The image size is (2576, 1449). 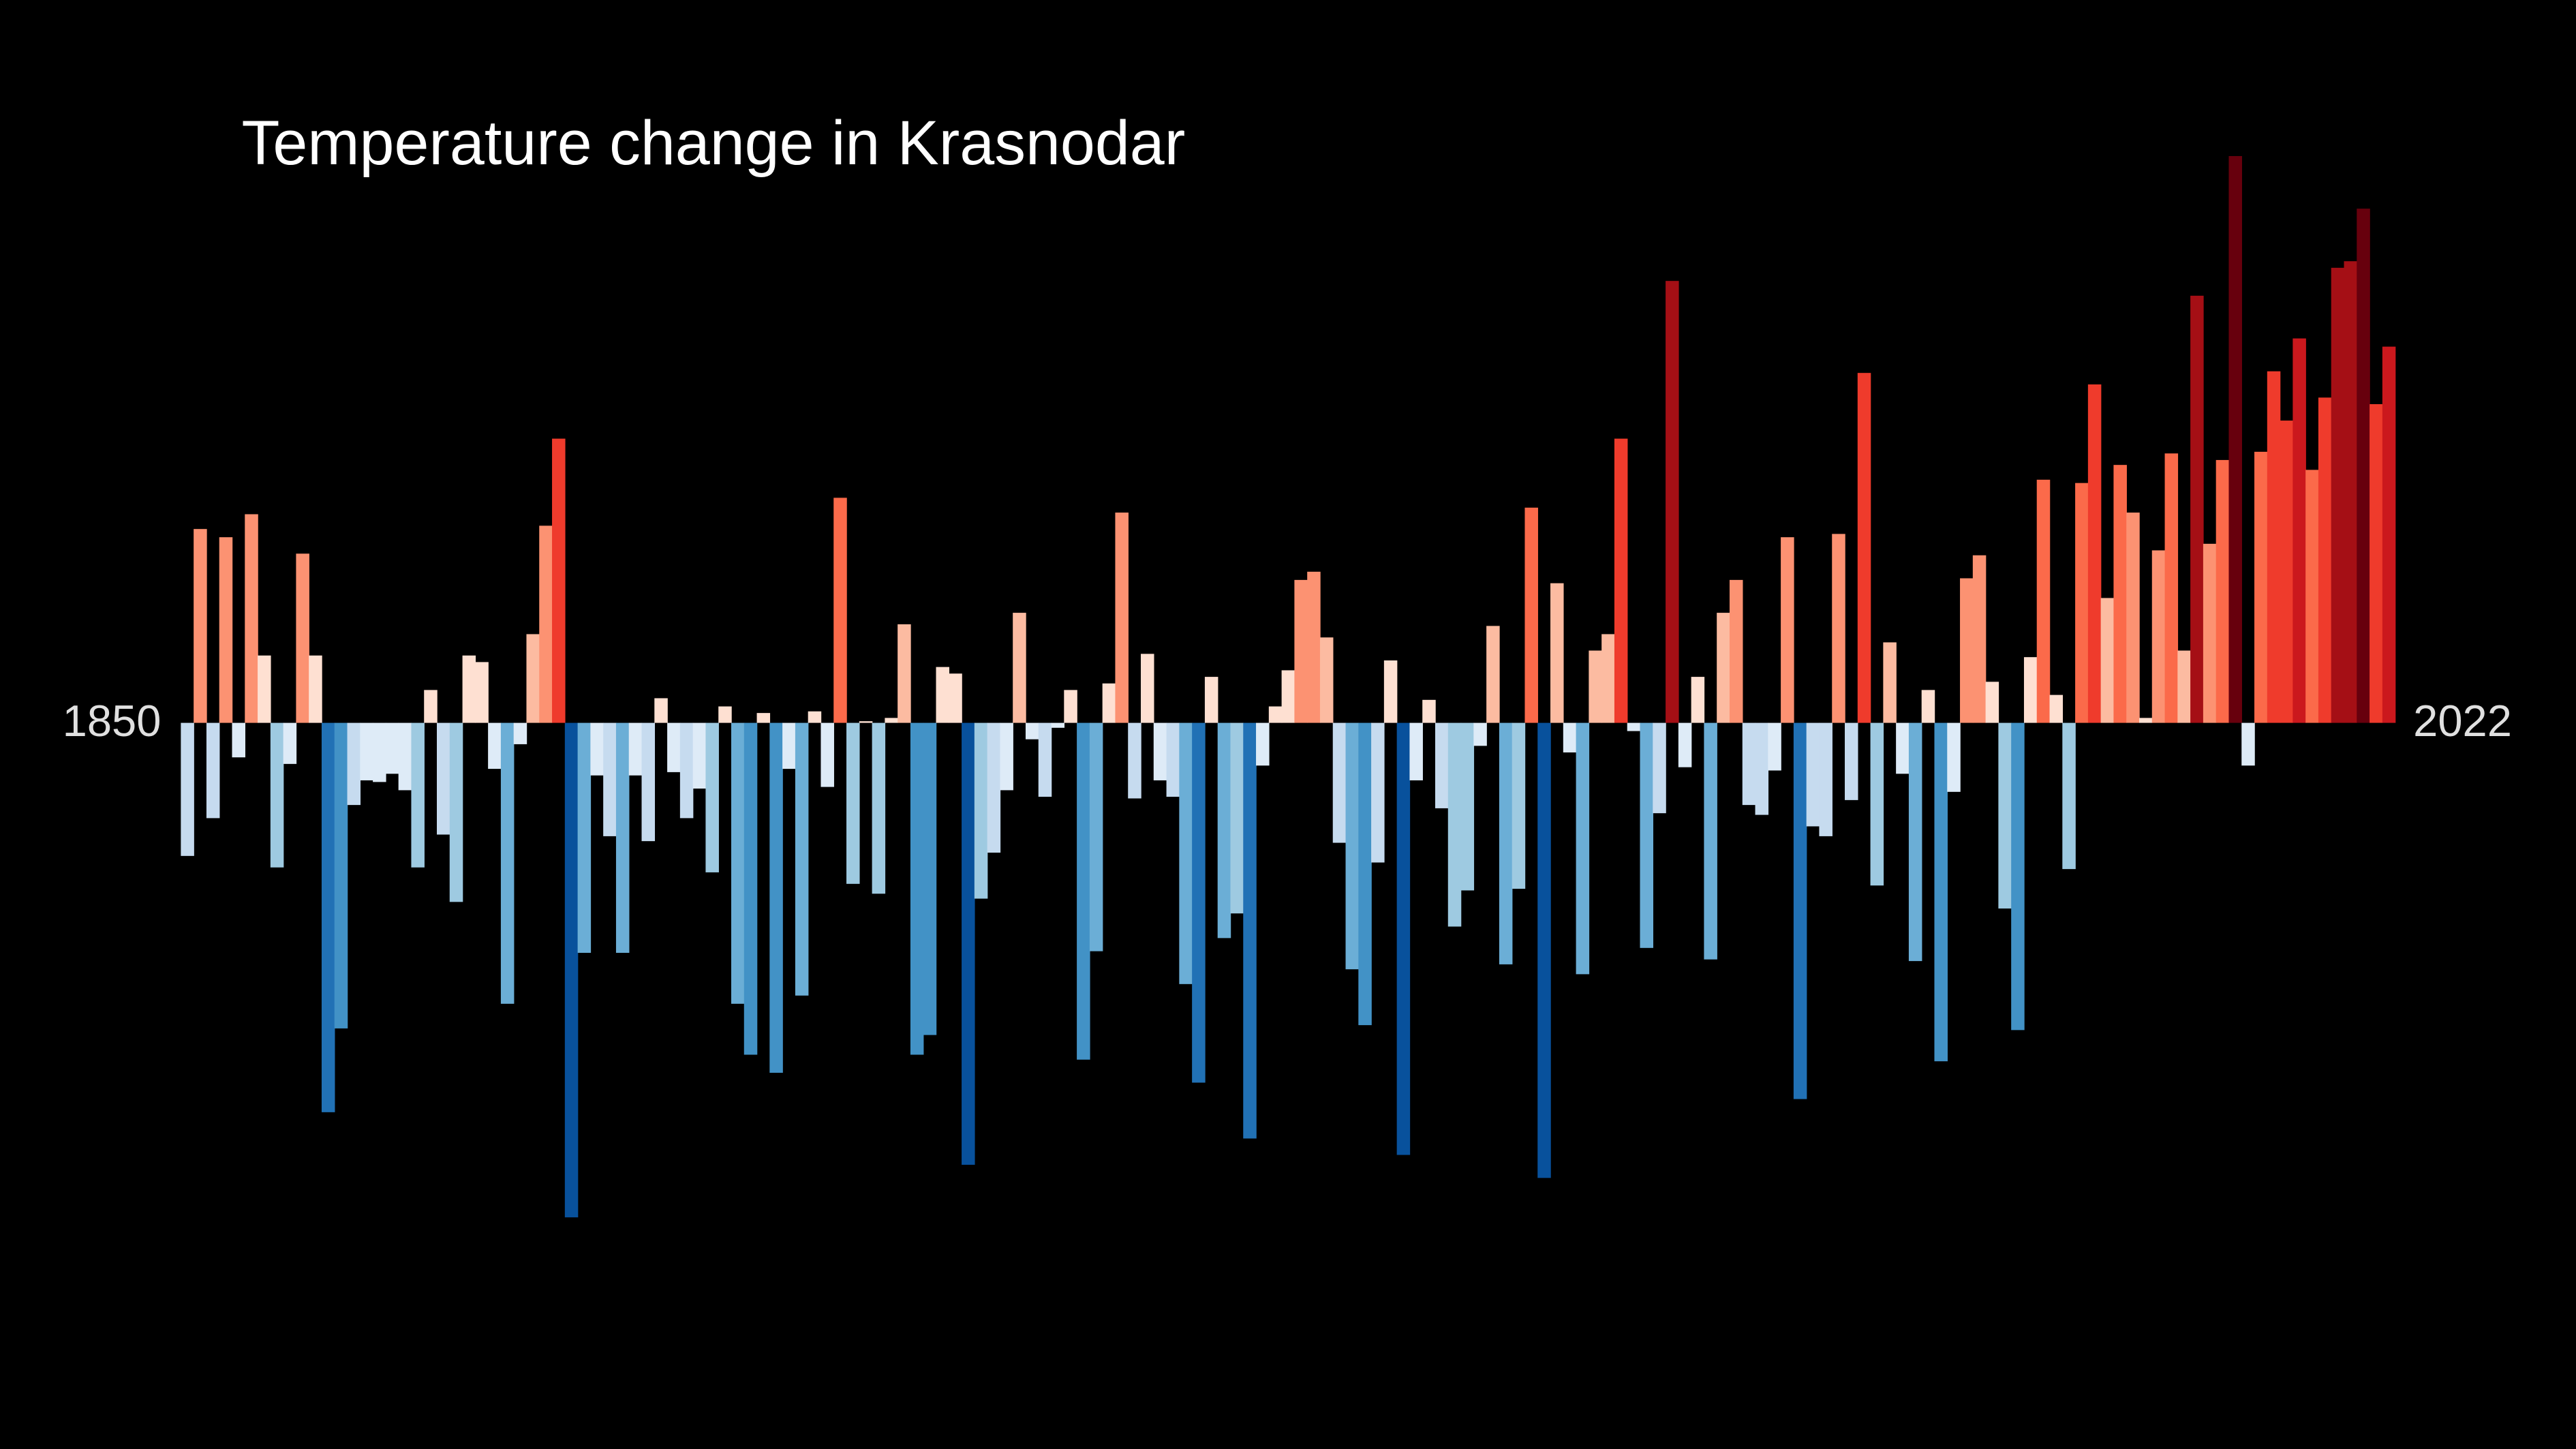 What do you see at coordinates (714, 143) in the screenshot?
I see `chart-title: Temperature change in Krasnodar` at bounding box center [714, 143].